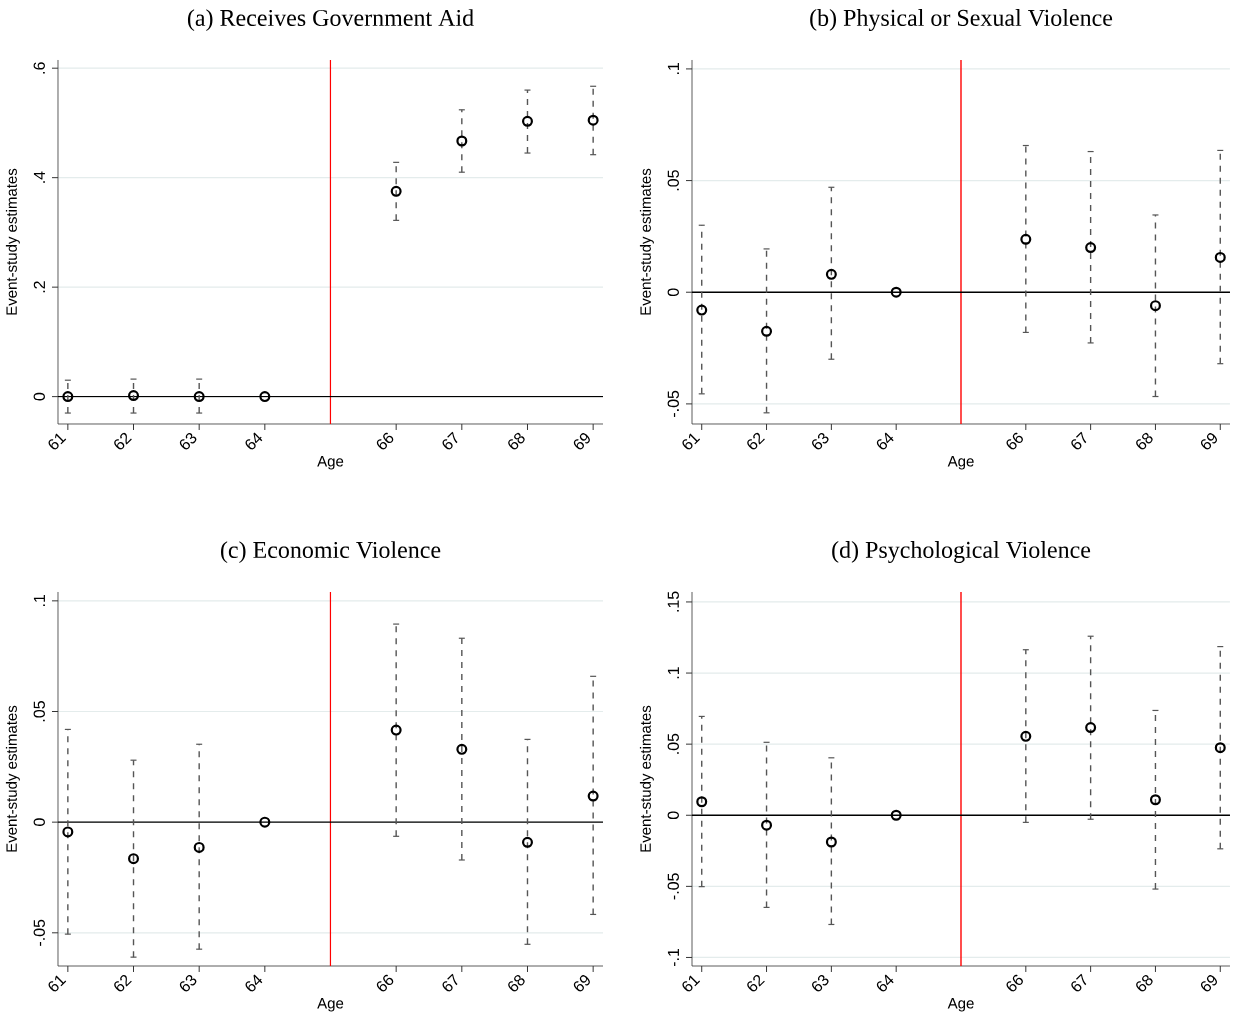 Image resolution: width=1236 pixels, height=1017 pixels. I want to click on y-tick-label: .2, so click(39, 287).